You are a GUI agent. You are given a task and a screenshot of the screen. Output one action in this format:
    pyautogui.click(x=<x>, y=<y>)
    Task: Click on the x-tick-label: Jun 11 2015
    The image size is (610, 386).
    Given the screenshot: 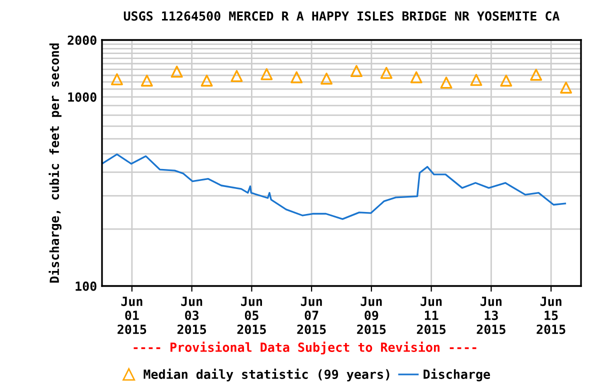 What is the action you would take?
    pyautogui.click(x=431, y=315)
    